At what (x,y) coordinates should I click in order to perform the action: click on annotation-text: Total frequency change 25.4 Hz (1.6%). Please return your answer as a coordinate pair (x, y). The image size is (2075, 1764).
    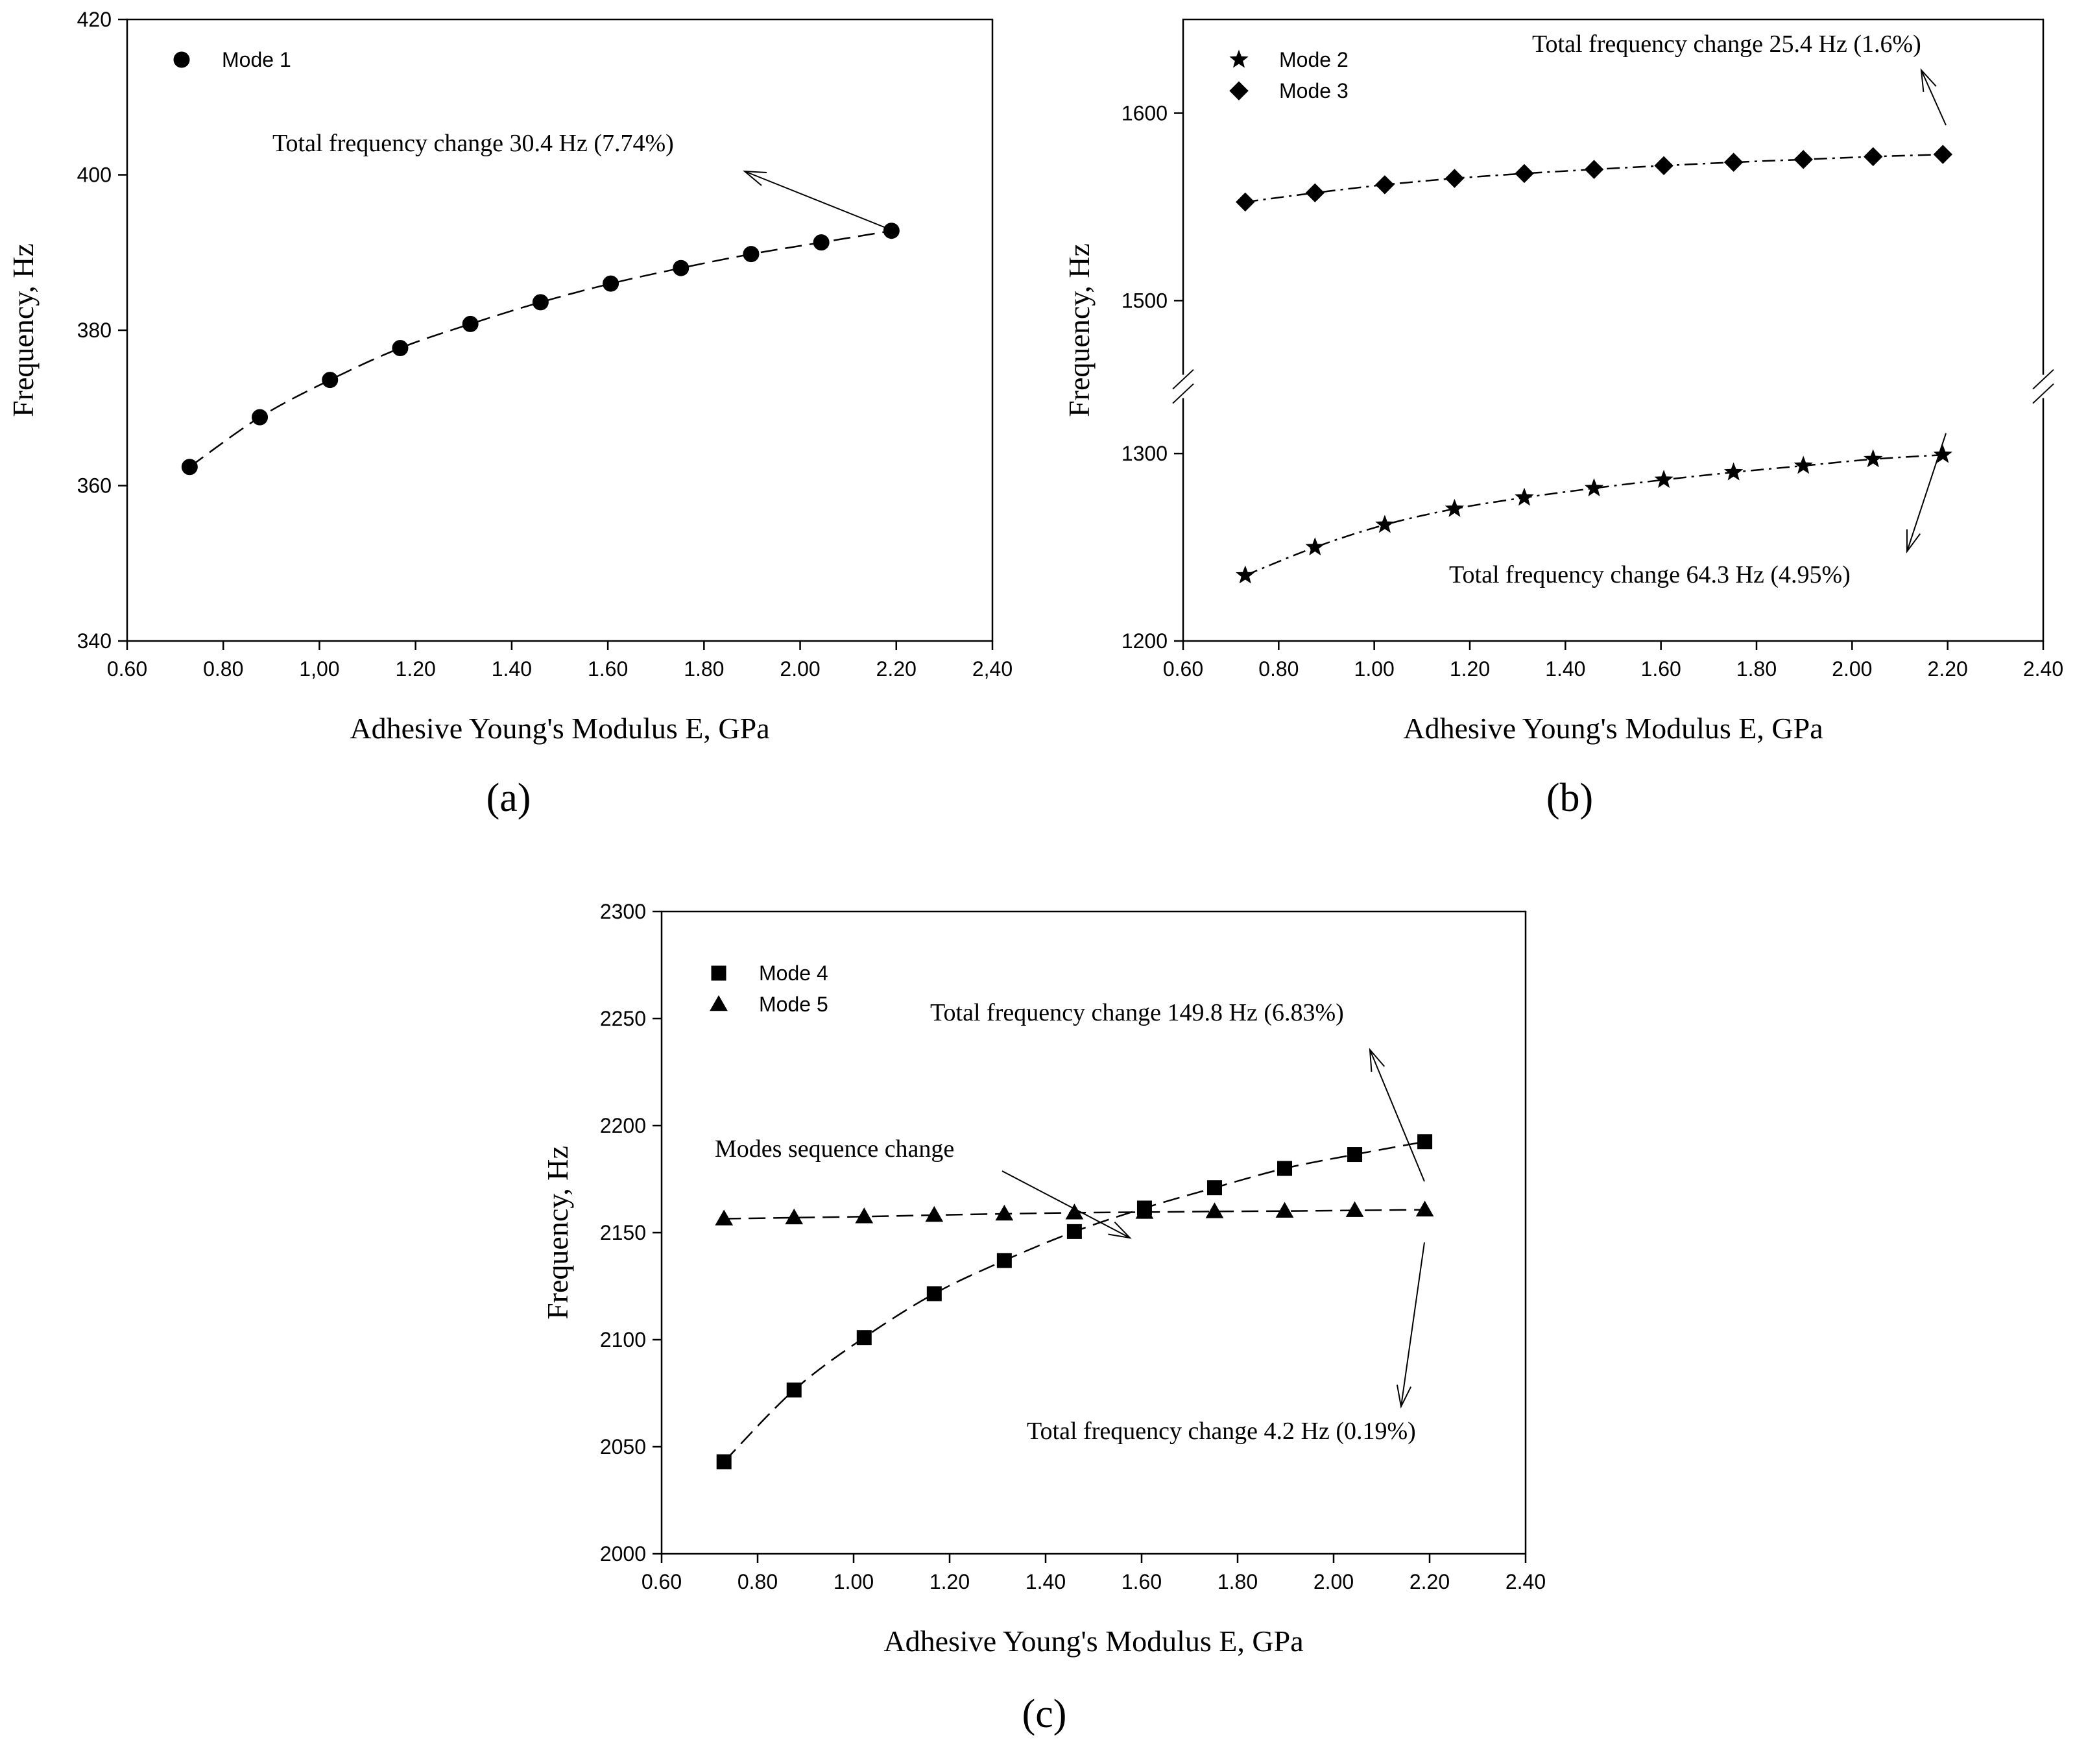
    Looking at the image, I should click on (1726, 44).